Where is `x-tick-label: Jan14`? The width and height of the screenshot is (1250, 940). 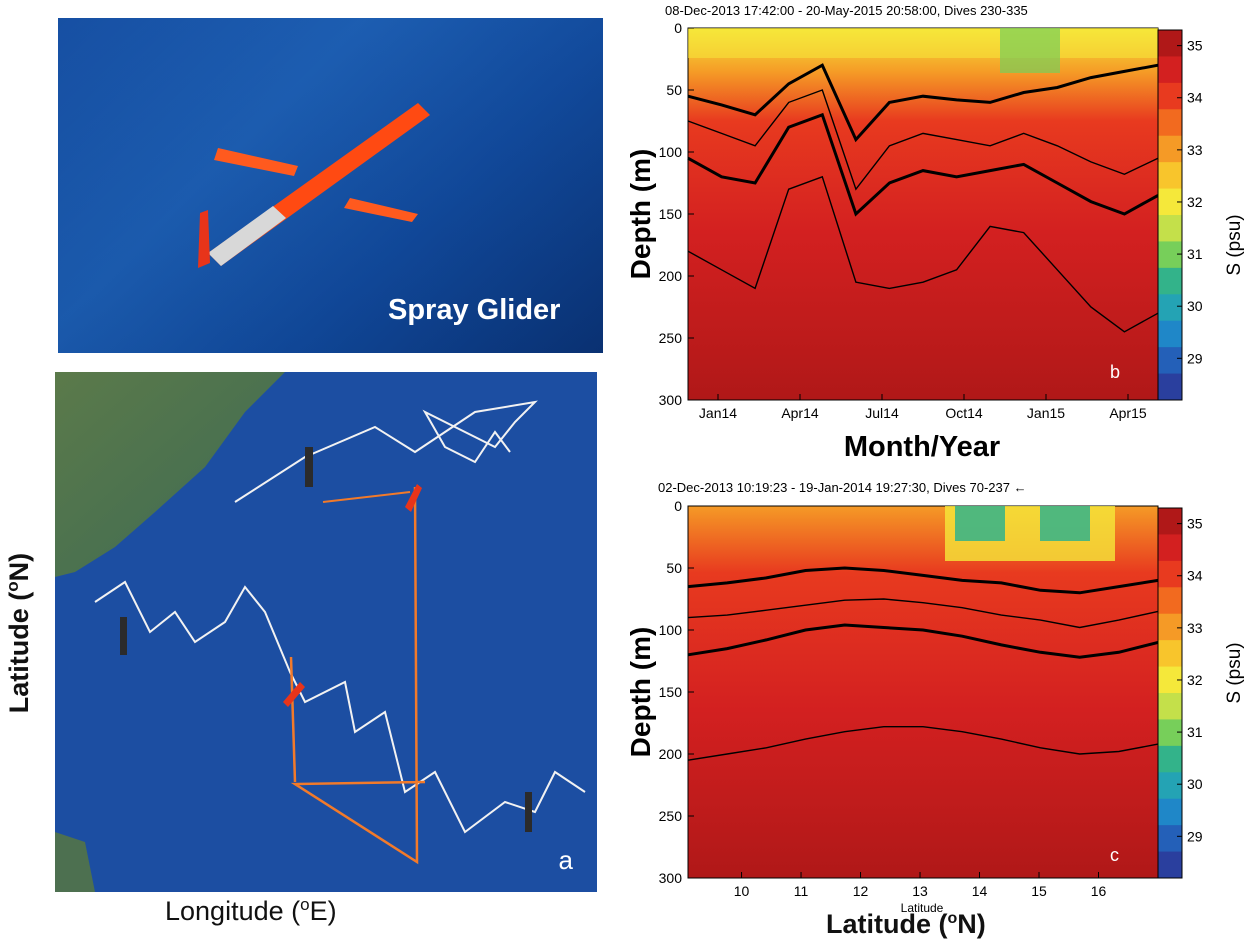
x-tick-label: Jan14 is located at coordinates (718, 413).